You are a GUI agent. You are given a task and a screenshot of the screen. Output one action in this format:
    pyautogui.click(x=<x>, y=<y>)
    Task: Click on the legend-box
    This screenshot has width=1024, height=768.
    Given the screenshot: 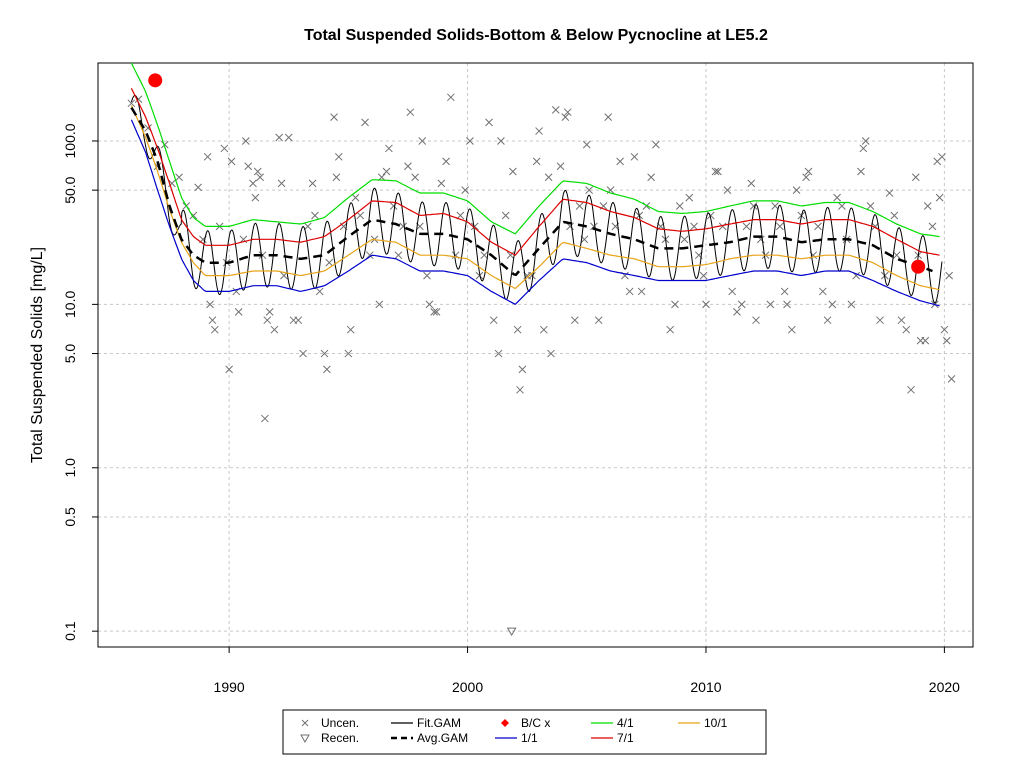 What is the action you would take?
    pyautogui.click(x=524, y=732)
    